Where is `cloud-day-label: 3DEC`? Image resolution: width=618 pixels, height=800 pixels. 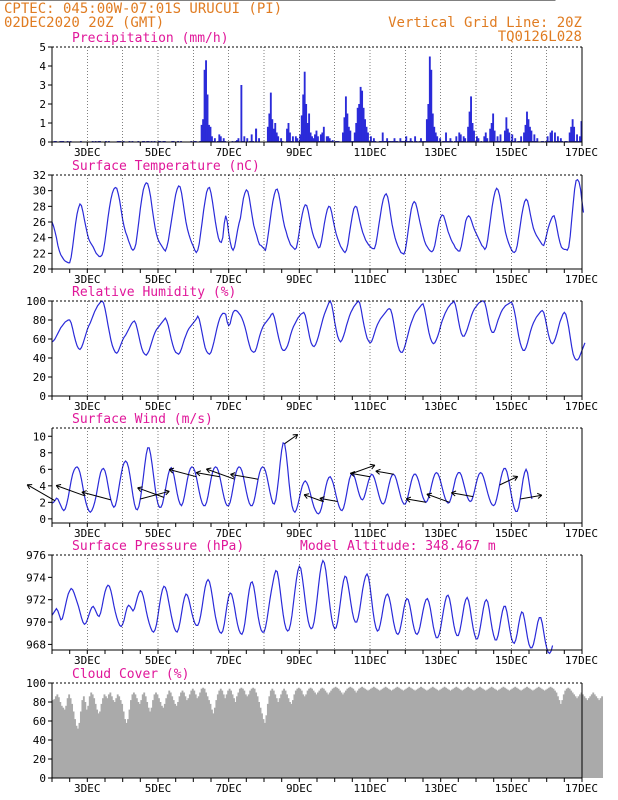
cloud-day-label: 3DEC is located at coordinates (87, 788).